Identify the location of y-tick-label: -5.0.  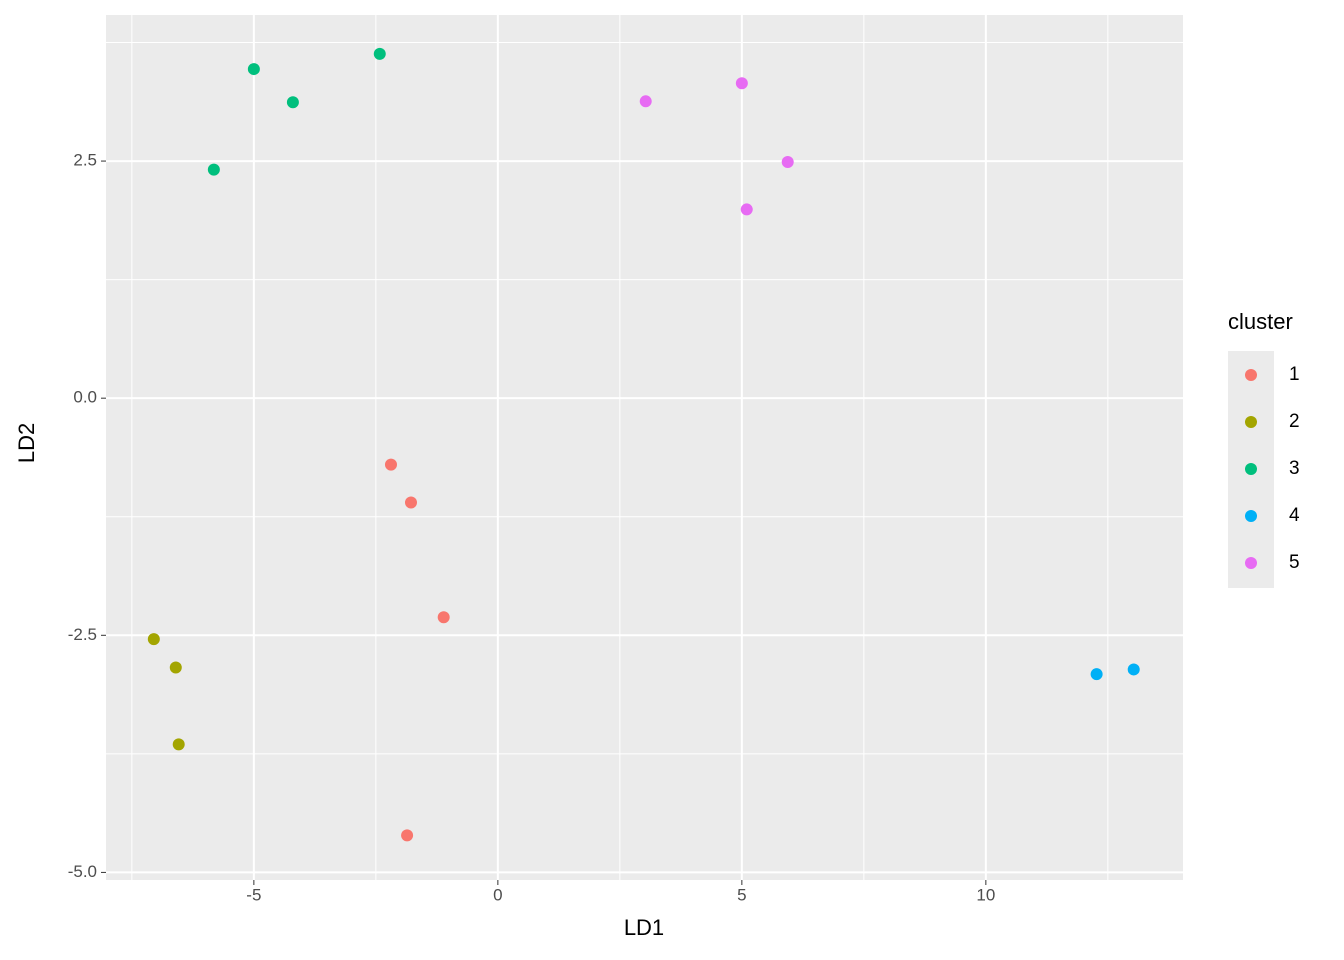
(82, 871).